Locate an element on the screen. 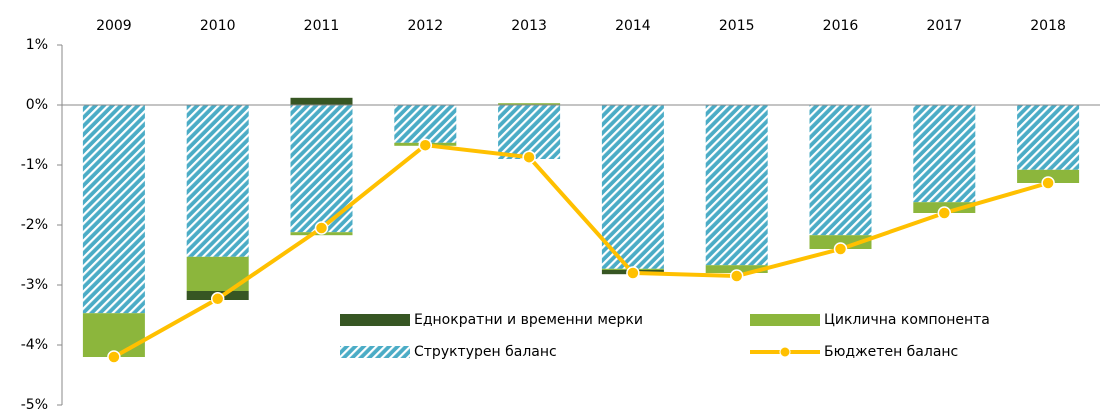 The height and width of the screenshot is (412, 1103). x-tick-label: 2013 is located at coordinates (529, 26).